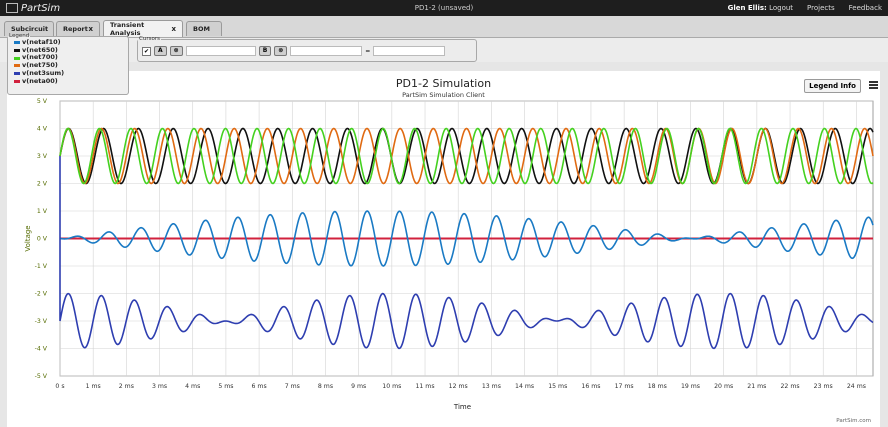  I want to click on tab-label: Subcircuit, so click(30, 29).